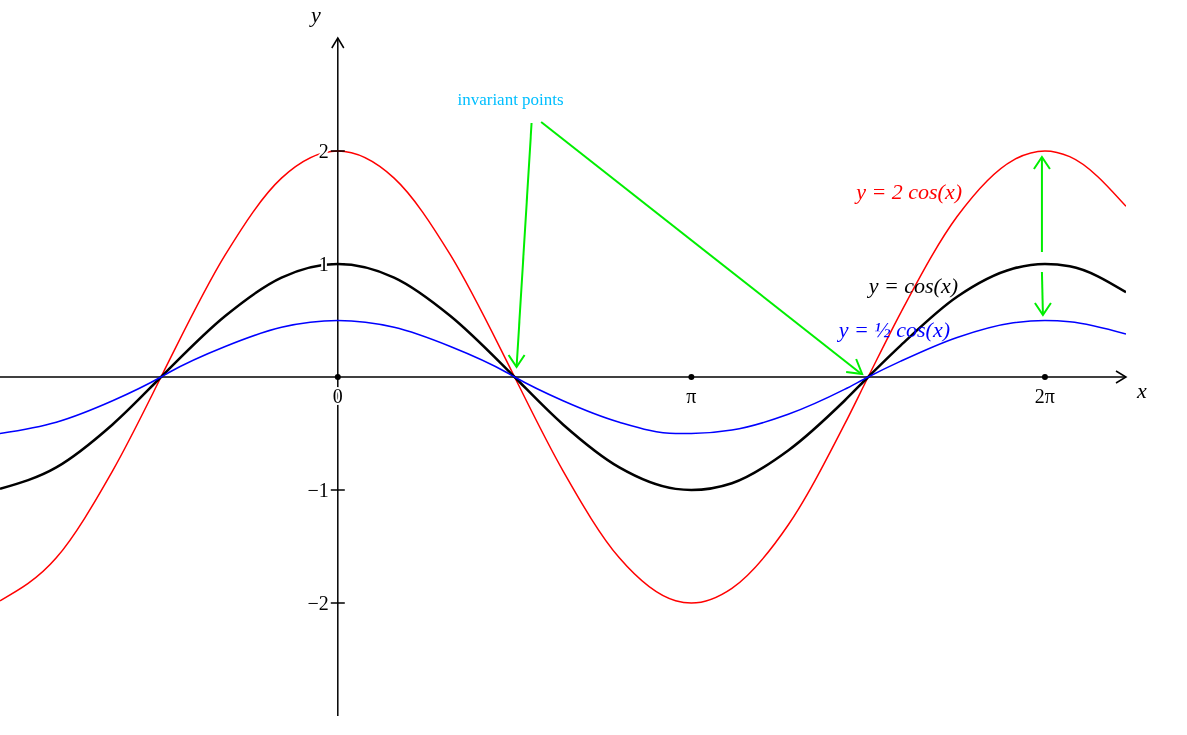 This screenshot has height=735, width=1187. What do you see at coordinates (909, 191) in the screenshot?
I see `series-label: y = 2 cos(x)` at bounding box center [909, 191].